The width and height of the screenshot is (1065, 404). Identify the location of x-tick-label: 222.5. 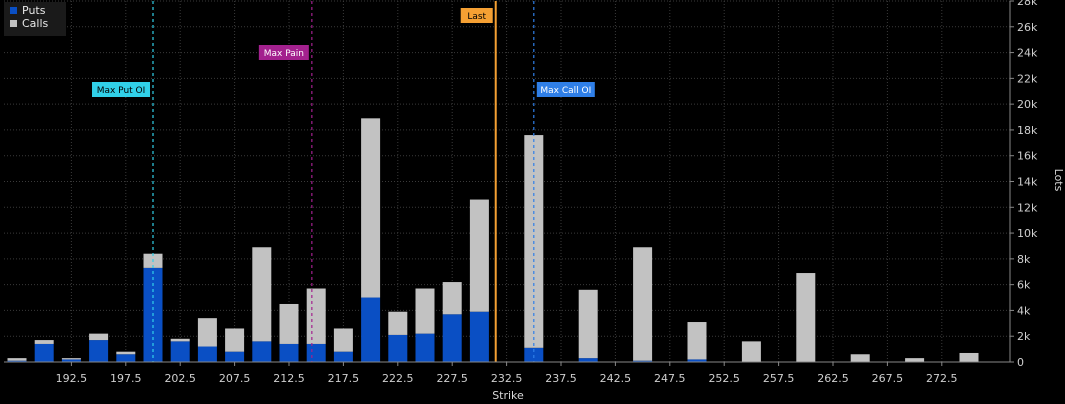
(398, 378).